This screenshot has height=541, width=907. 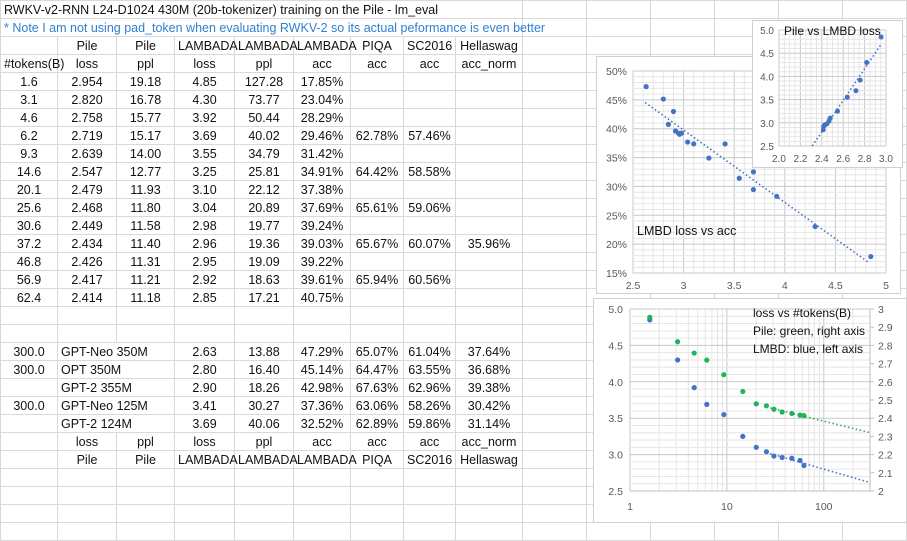 I want to click on header-cell: acc, so click(x=377, y=63).